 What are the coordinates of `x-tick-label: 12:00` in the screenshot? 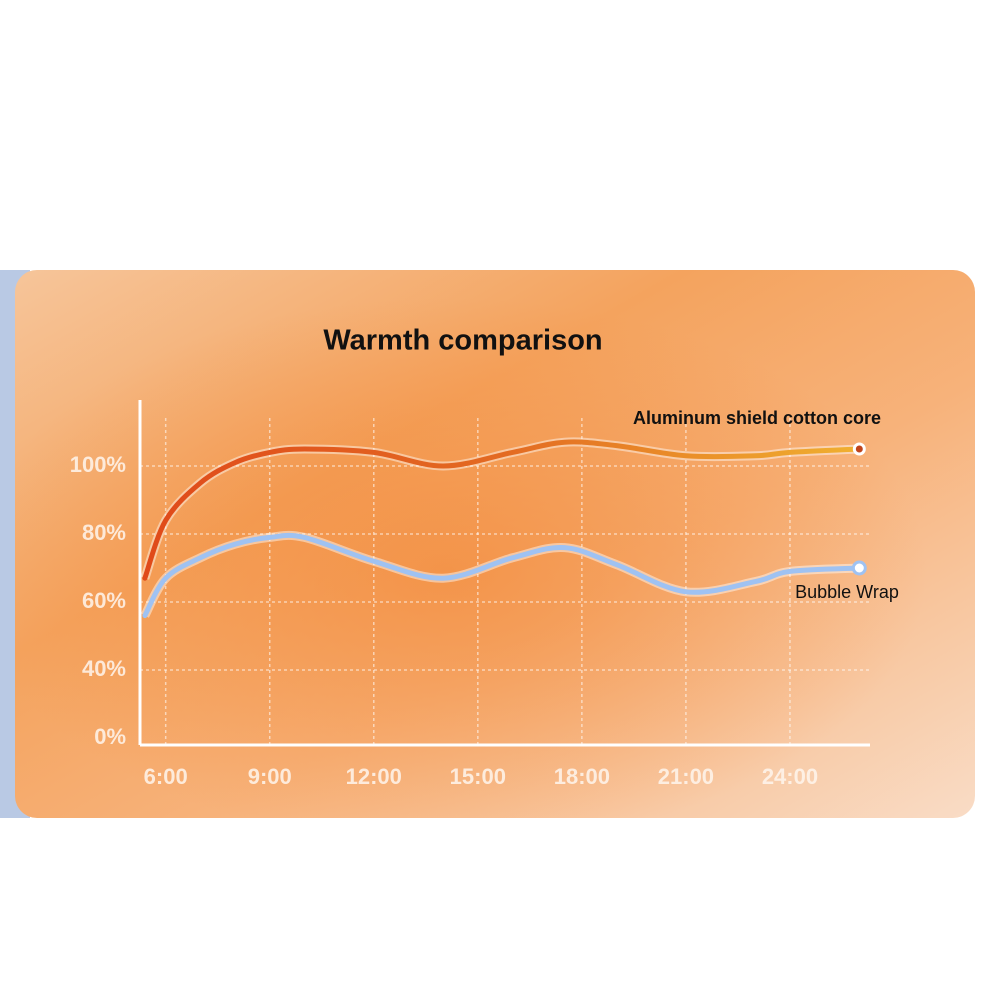 It's located at (374, 776).